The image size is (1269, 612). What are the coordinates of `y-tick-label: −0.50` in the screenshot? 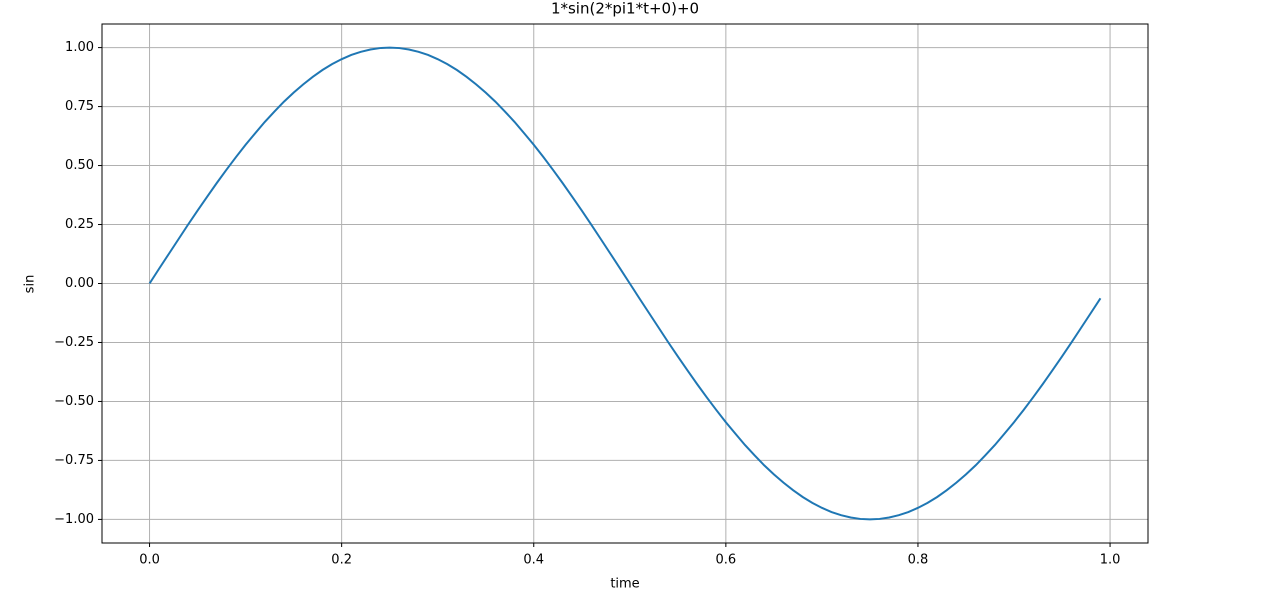 It's located at (74, 401).